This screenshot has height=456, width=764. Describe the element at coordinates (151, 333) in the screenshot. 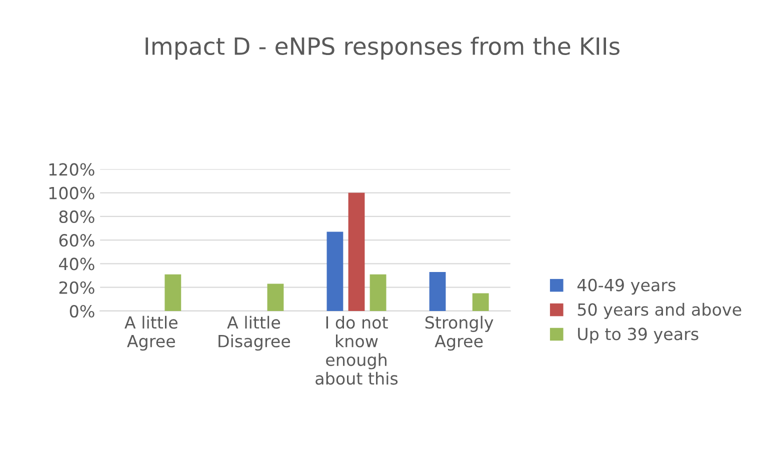

I see `x-tick-label: A little Agree` at that location.